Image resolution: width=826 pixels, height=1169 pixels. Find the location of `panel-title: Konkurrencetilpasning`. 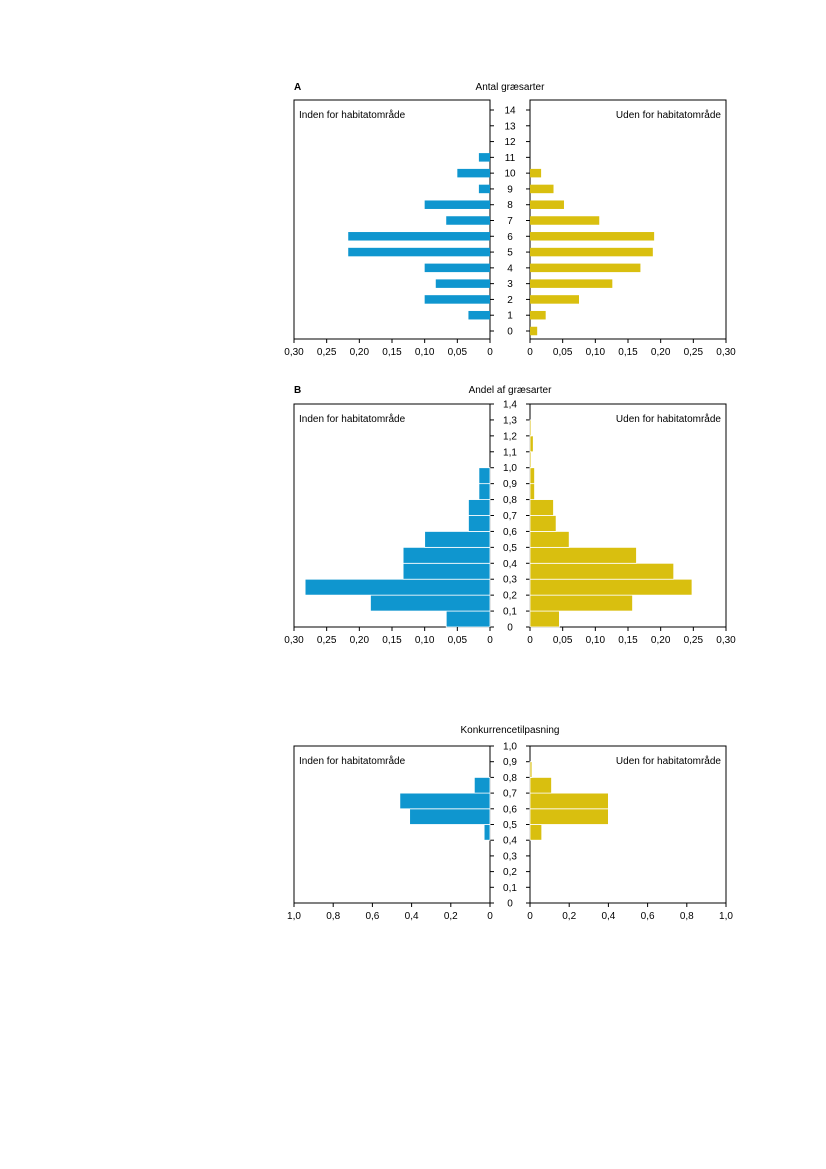

panel-title: Konkurrencetilpasning is located at coordinates (510, 730).